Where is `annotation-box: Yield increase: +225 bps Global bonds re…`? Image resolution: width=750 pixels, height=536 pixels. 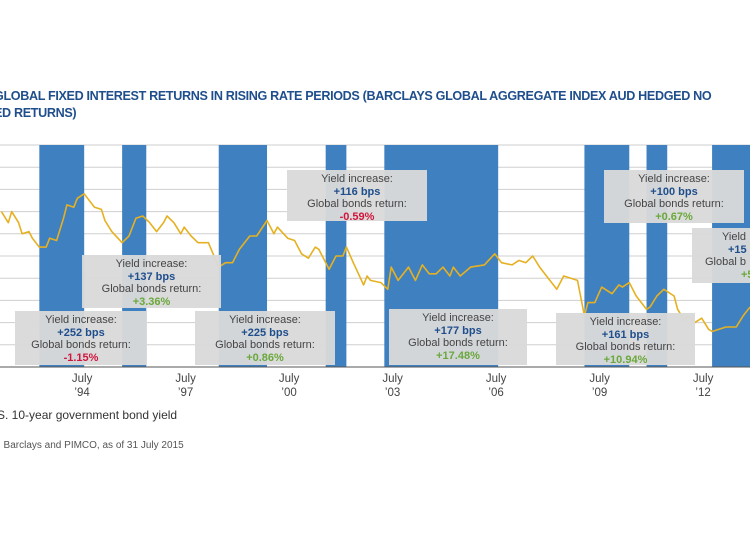 annotation-box: Yield increase: +225 bps Global bonds re… is located at coordinates (265, 338).